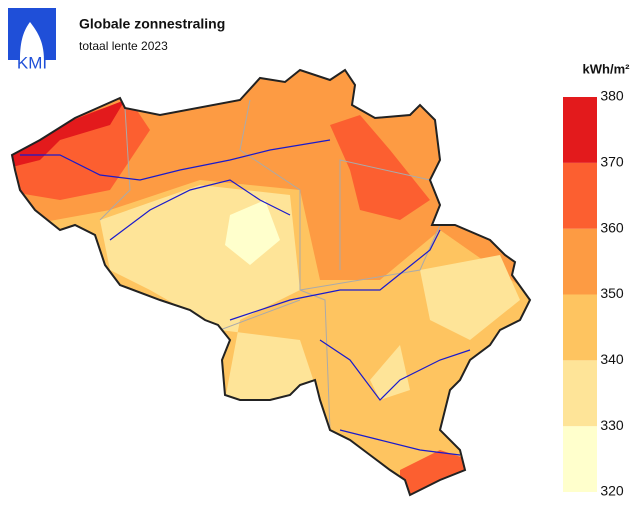 This screenshot has width=640, height=507. I want to click on logo: KMI, so click(32, 40).